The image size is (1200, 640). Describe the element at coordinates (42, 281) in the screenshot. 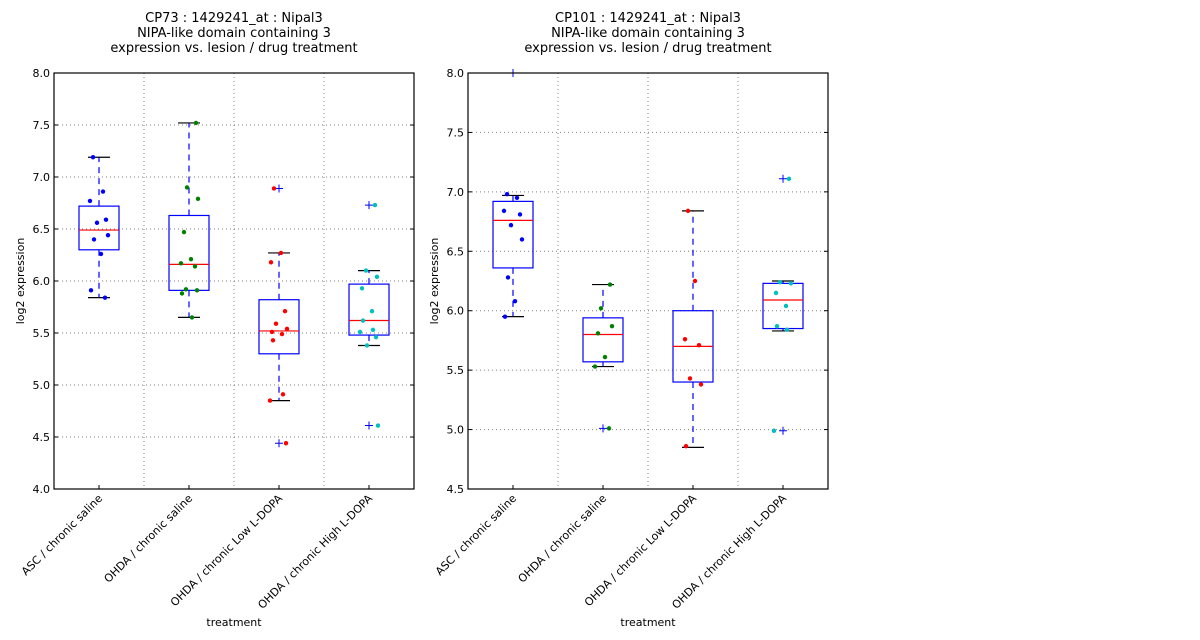

I see `y-tick-label: 6.0` at that location.